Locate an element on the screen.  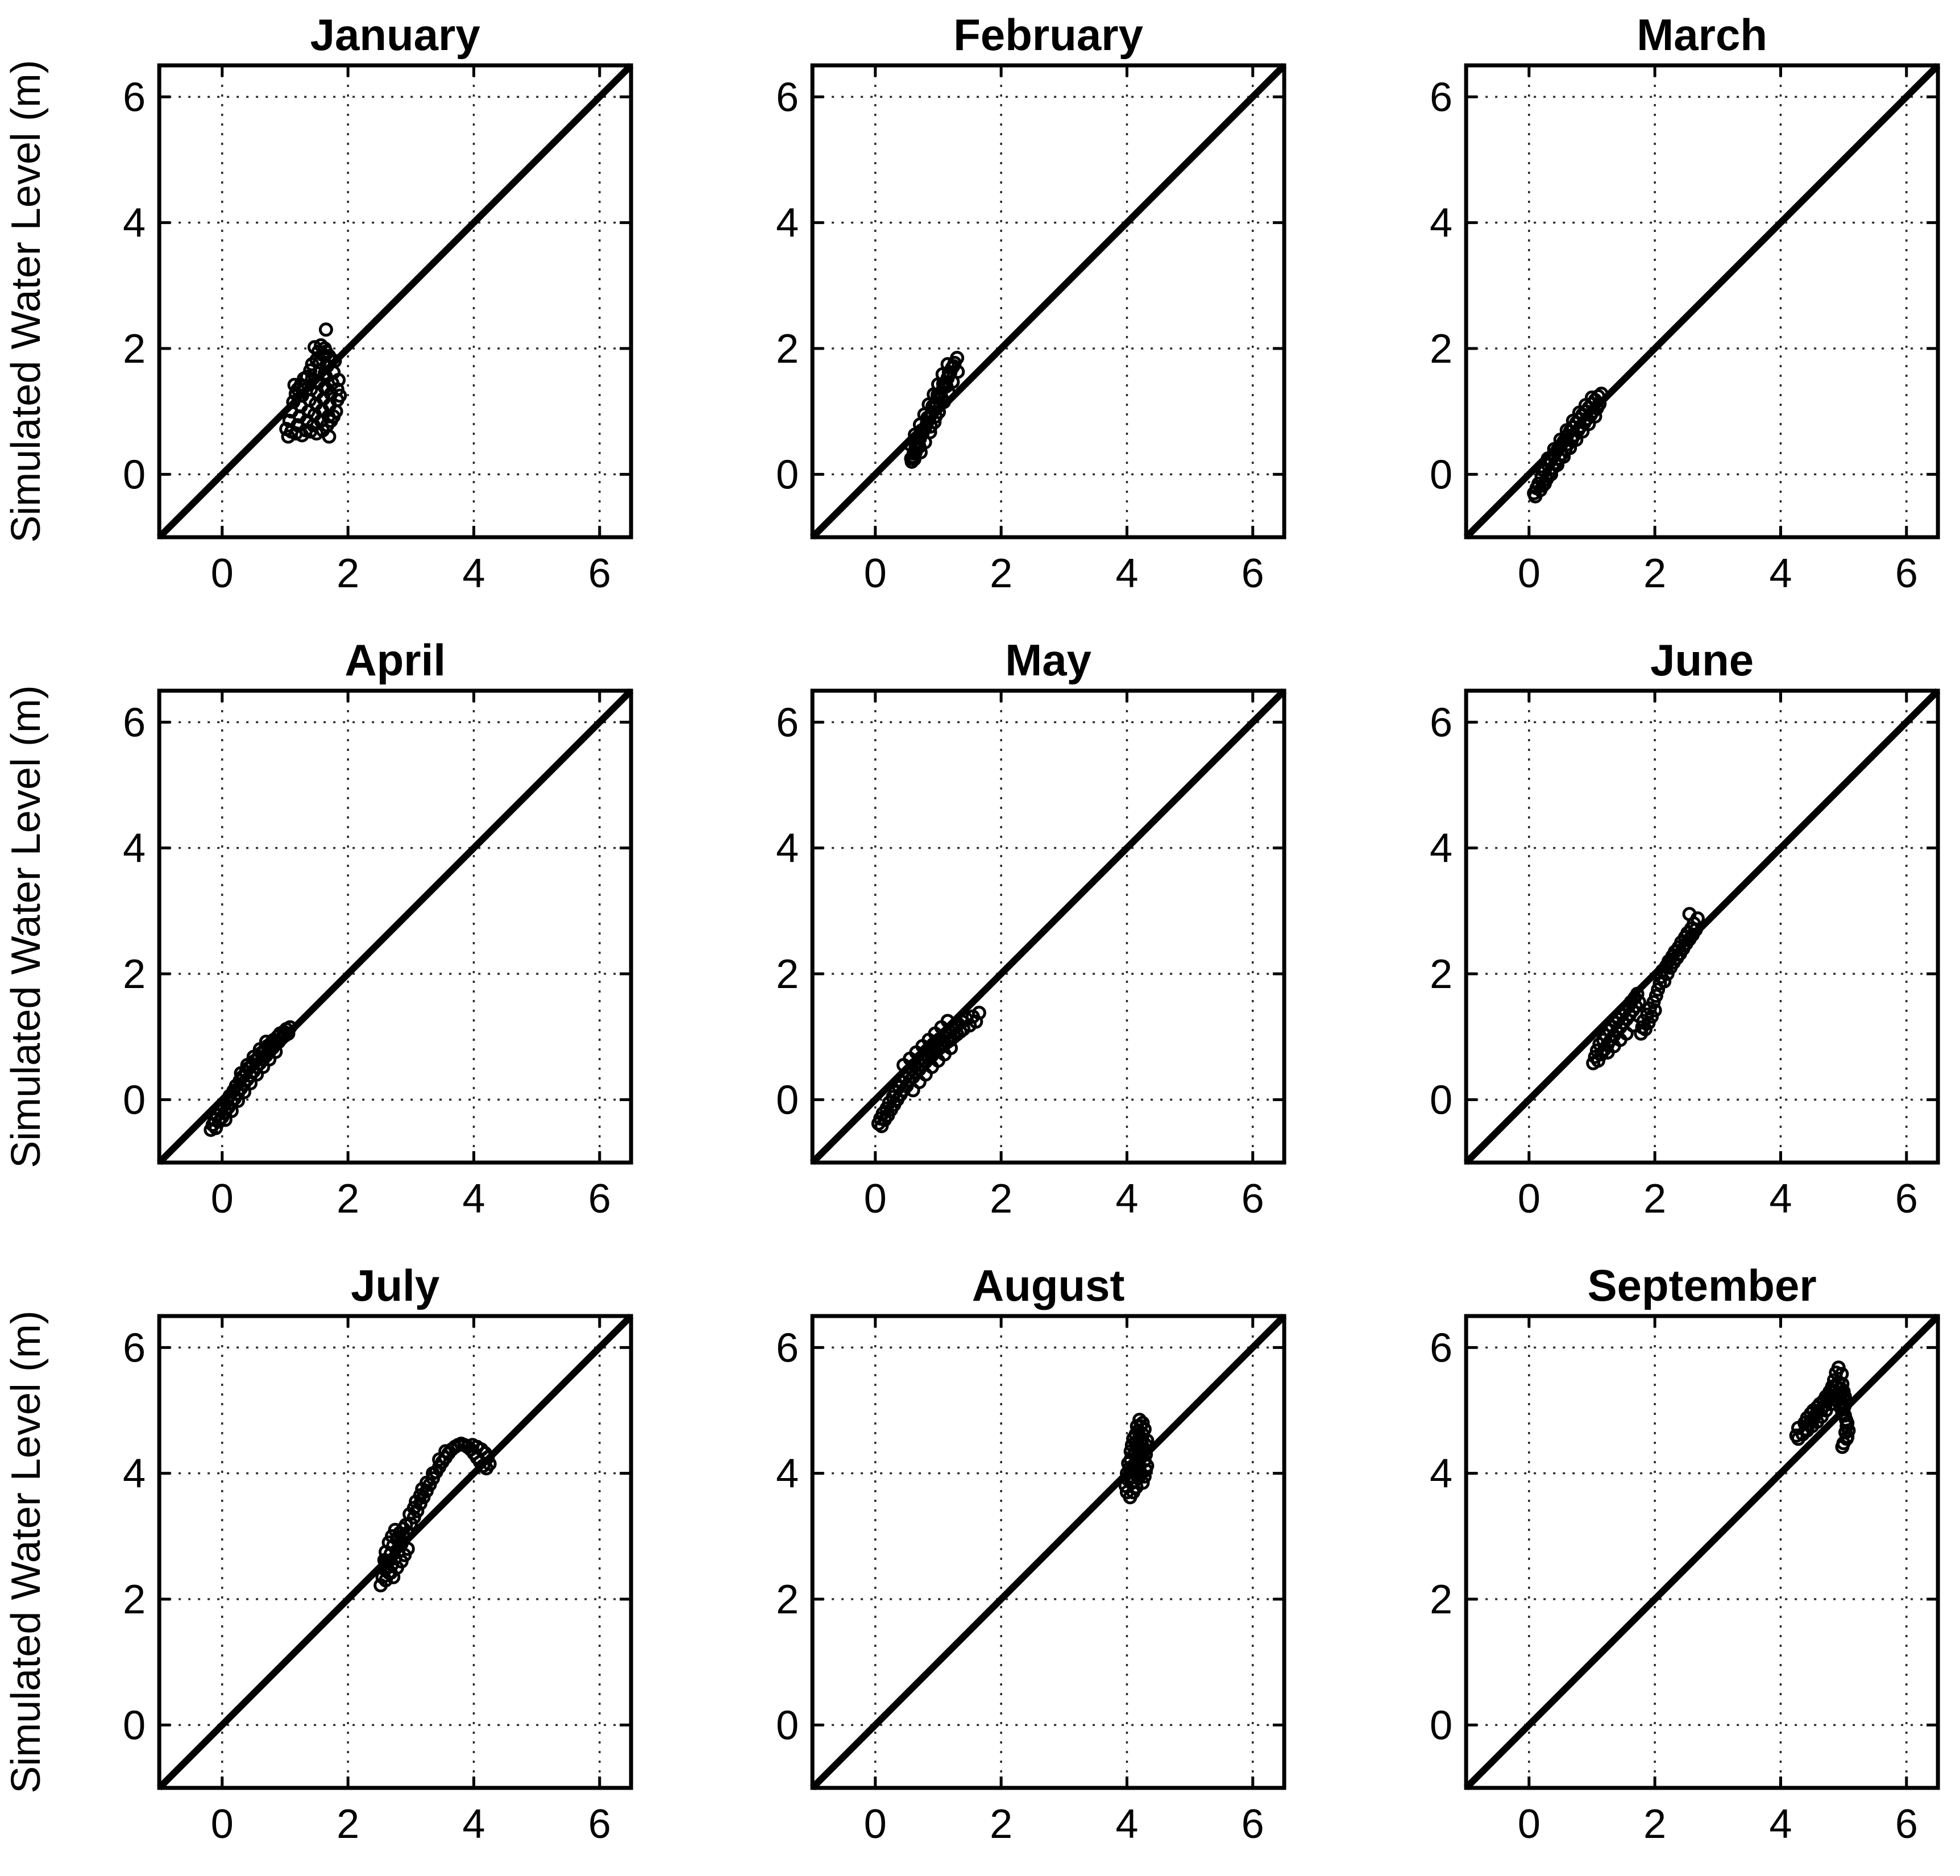
subplot-title: September is located at coordinates (1701, 1285).